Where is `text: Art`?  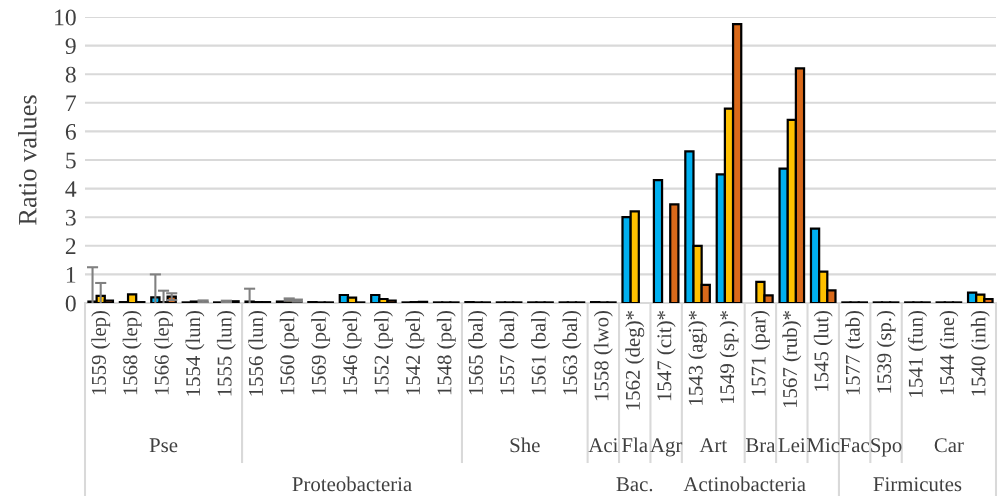 text: Art is located at coordinates (713, 445).